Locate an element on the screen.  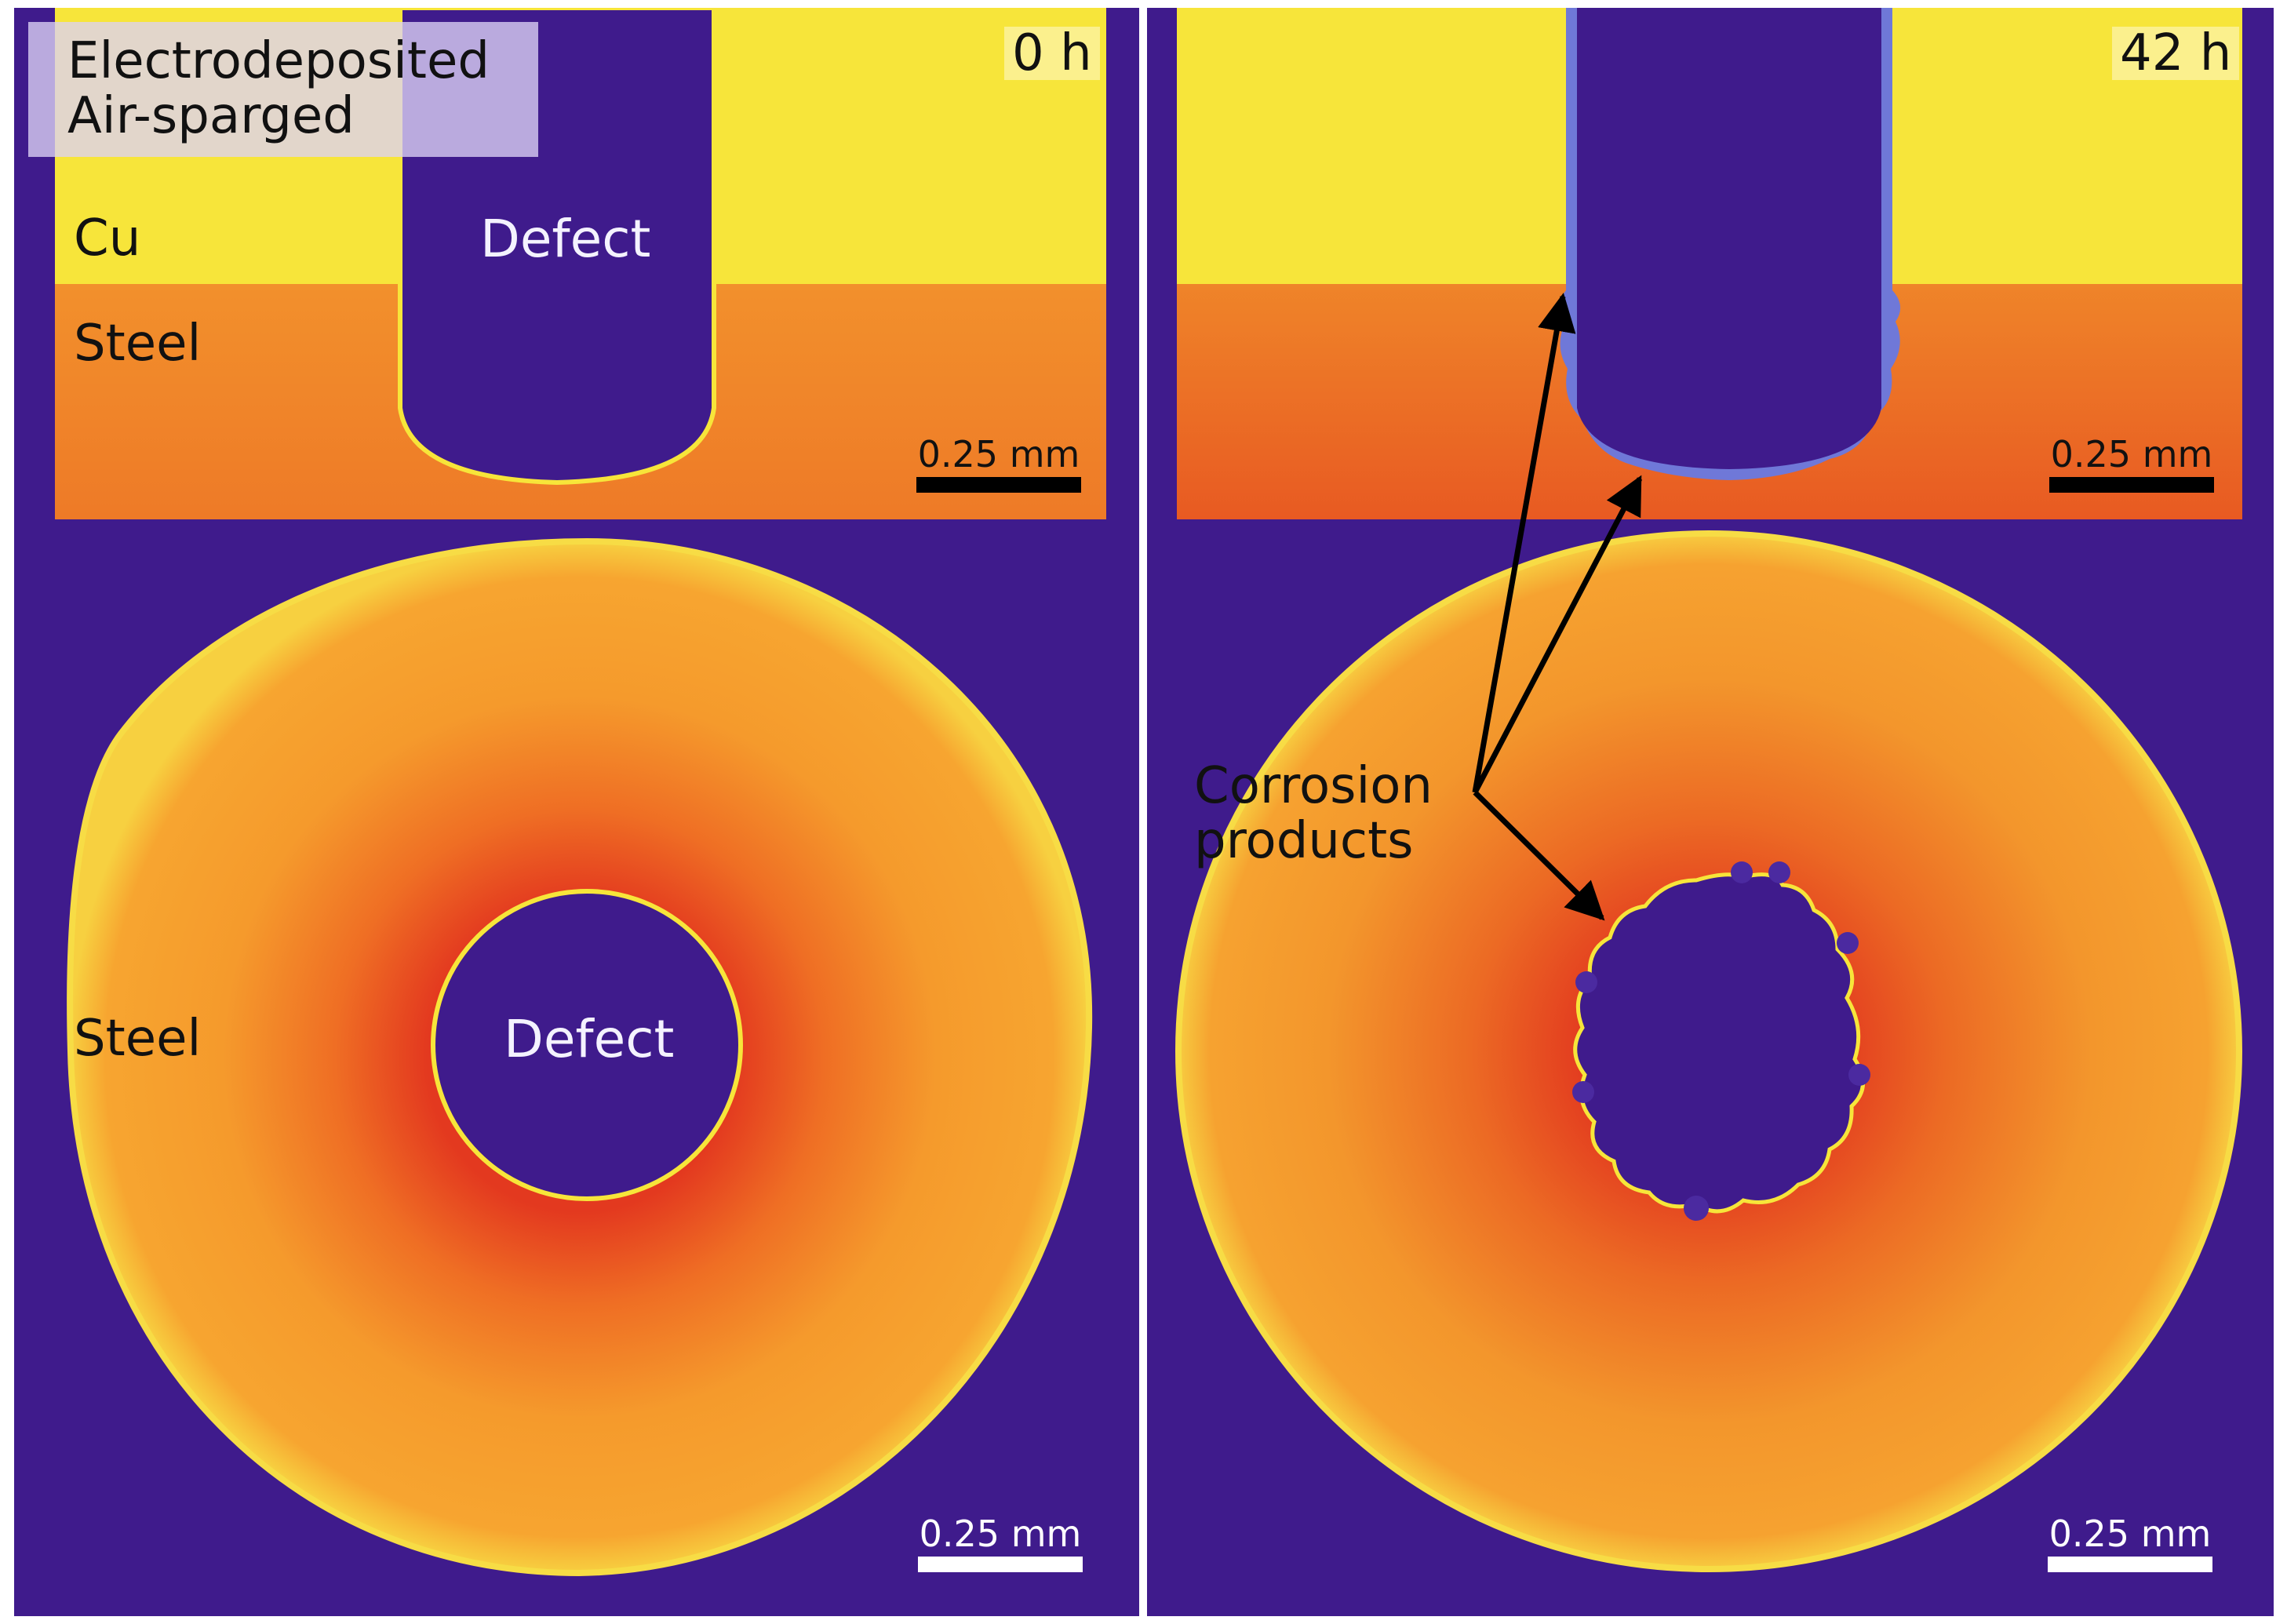
time-label: 0 h is located at coordinates (1052, 53).